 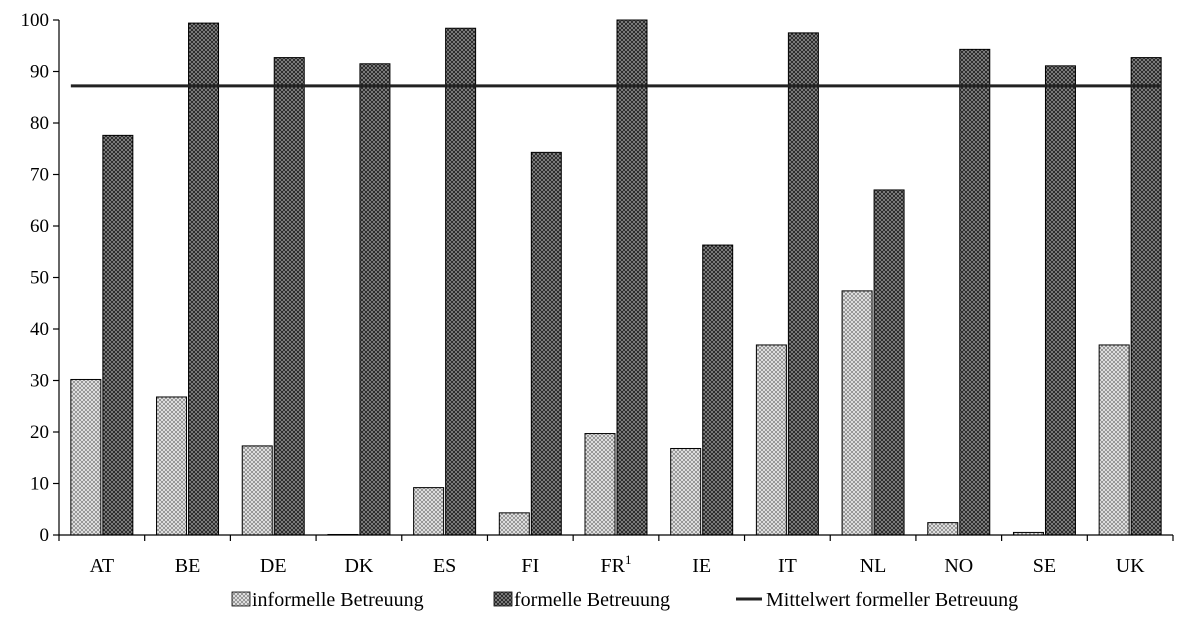 What do you see at coordinates (873, 566) in the screenshot?
I see `x-tick-label: NL` at bounding box center [873, 566].